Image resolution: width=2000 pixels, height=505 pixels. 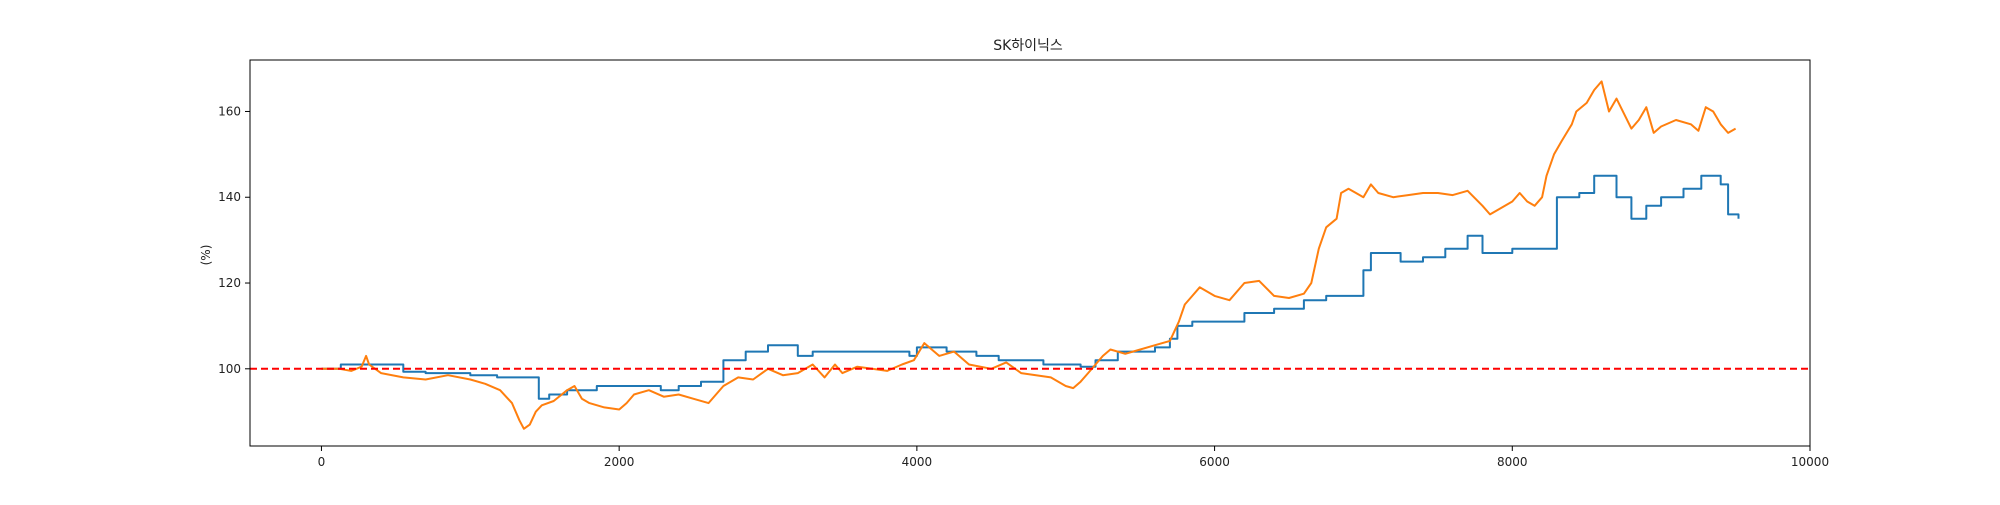 What do you see at coordinates (229, 111) in the screenshot?
I see `y-tick-label: 160` at bounding box center [229, 111].